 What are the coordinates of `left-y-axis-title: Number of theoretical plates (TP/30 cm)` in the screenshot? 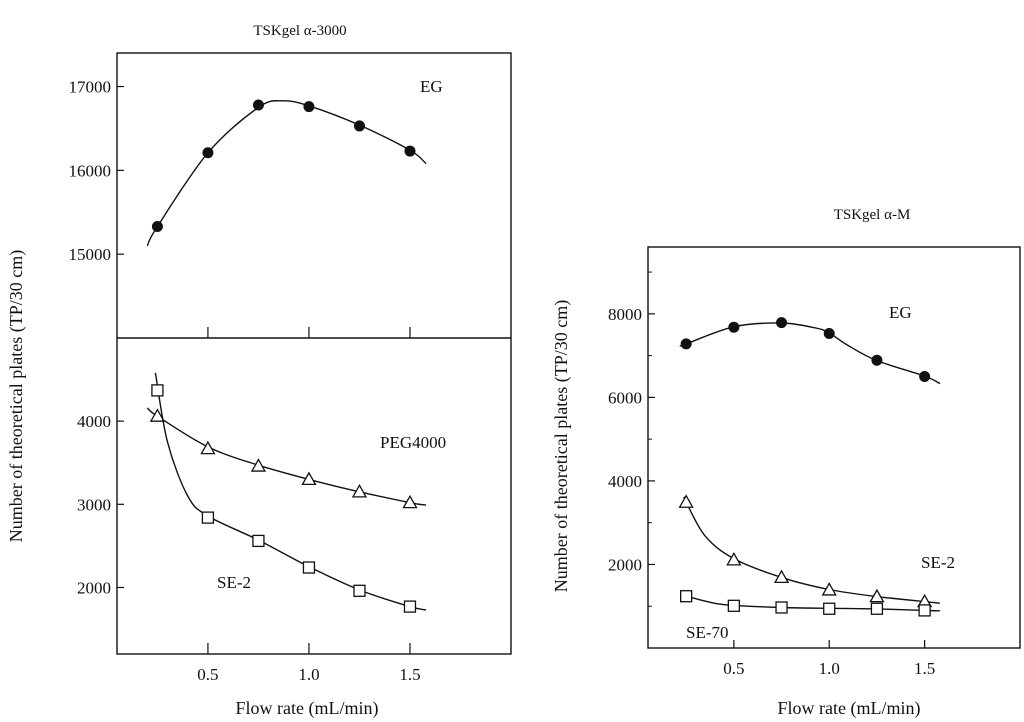 It's located at (16, 396).